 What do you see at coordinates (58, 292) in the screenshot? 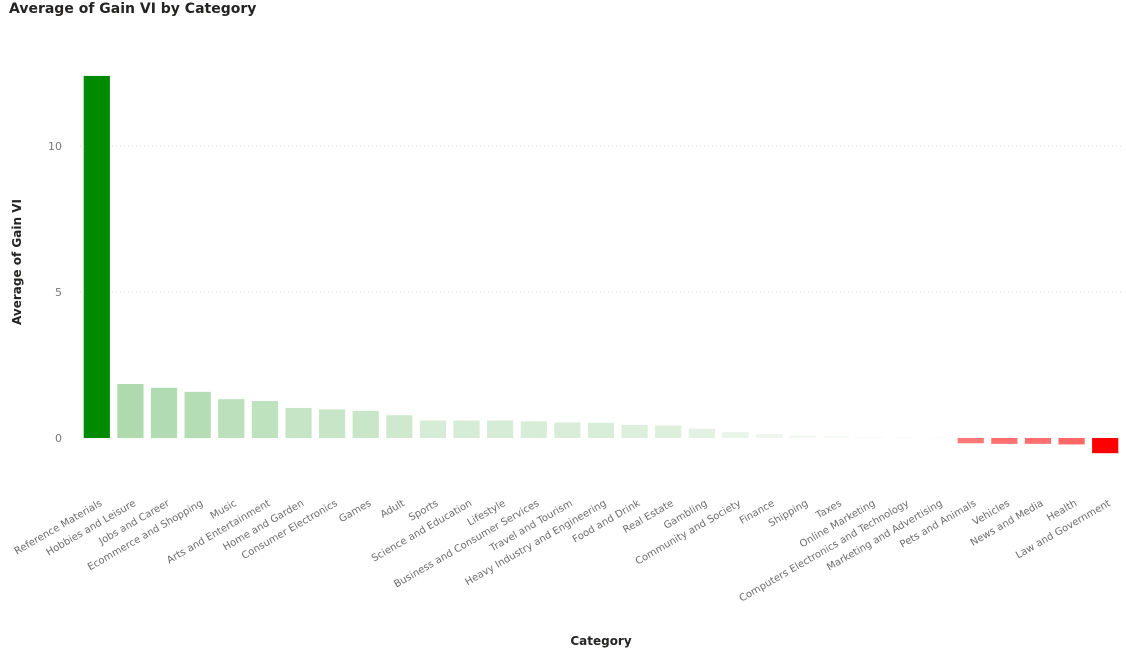
I see `y-tick-label: 5` at bounding box center [58, 292].